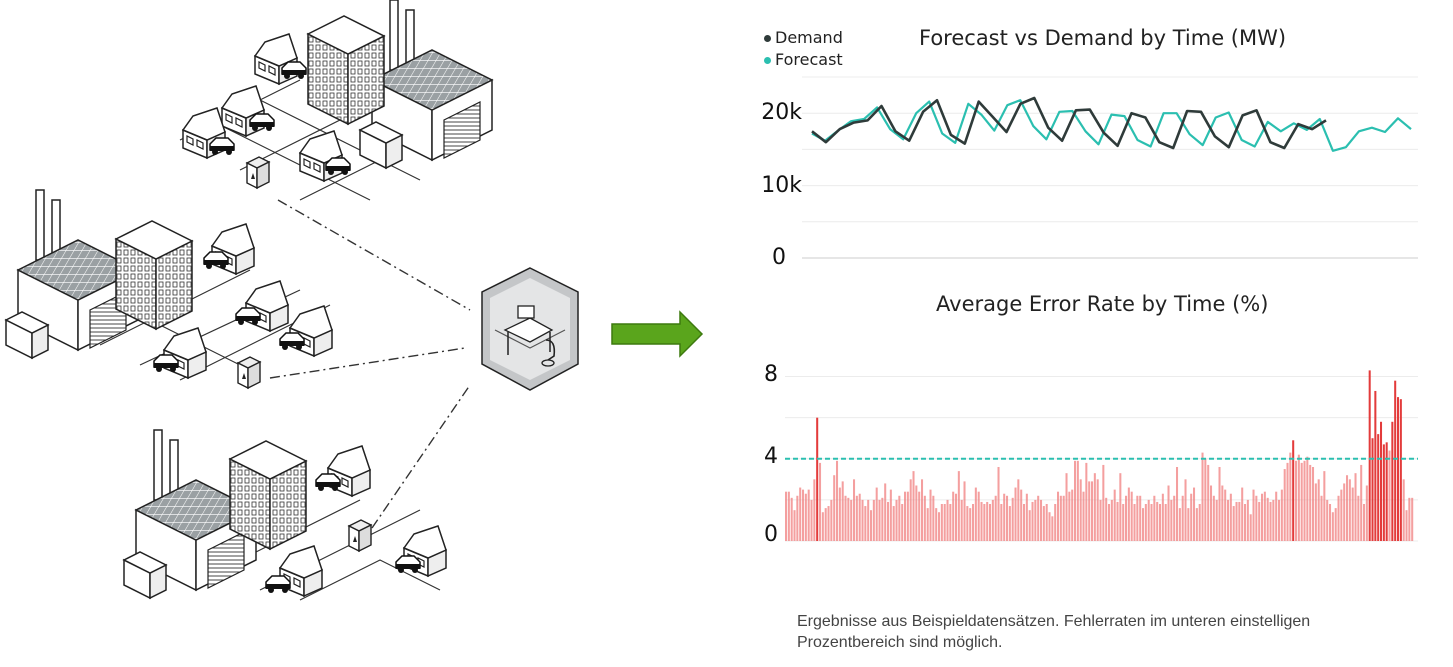 Image resolution: width=1453 pixels, height=667 pixels. What do you see at coordinates (233, 249) in the screenshot?
I see `house-icon` at bounding box center [233, 249].